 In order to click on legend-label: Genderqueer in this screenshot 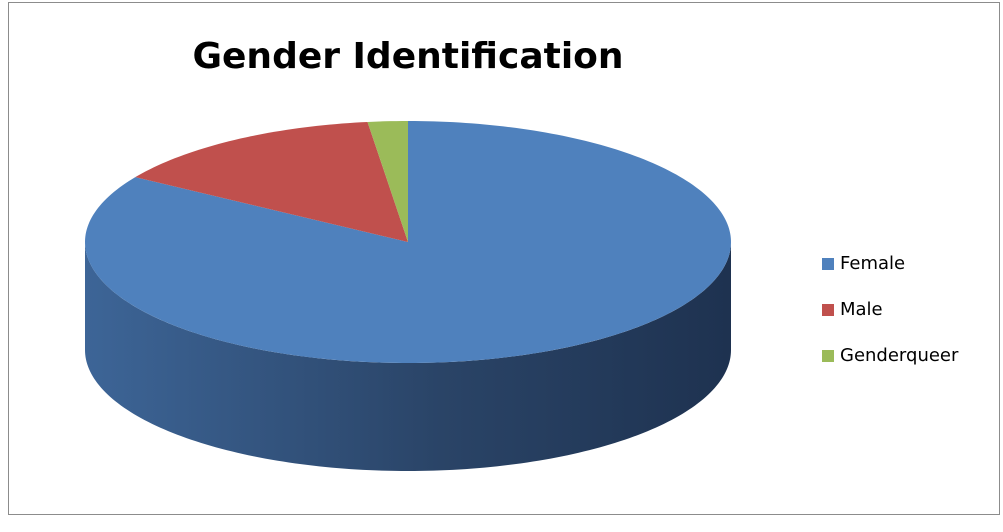, I will do `click(899, 355)`.